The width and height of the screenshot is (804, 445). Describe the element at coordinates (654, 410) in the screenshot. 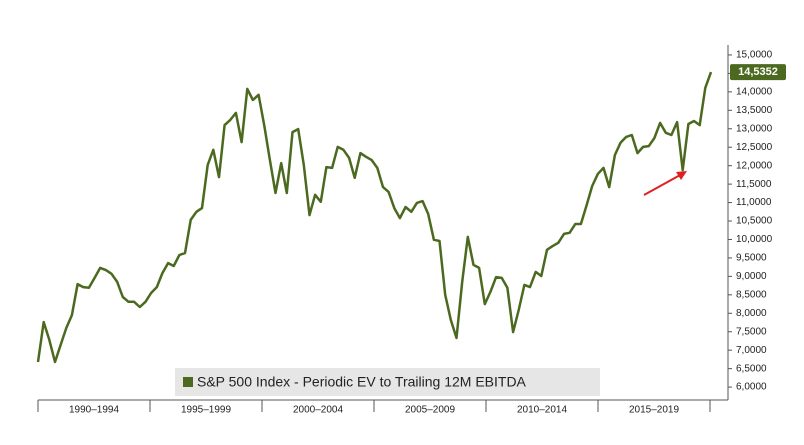

I see `x-tick-label: 2015–2019` at that location.